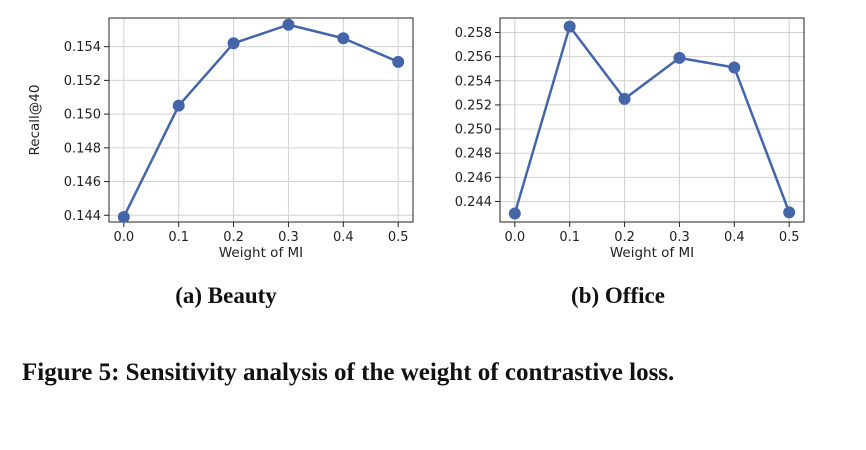  I want to click on y-tick-label: 0.246, so click(473, 178).